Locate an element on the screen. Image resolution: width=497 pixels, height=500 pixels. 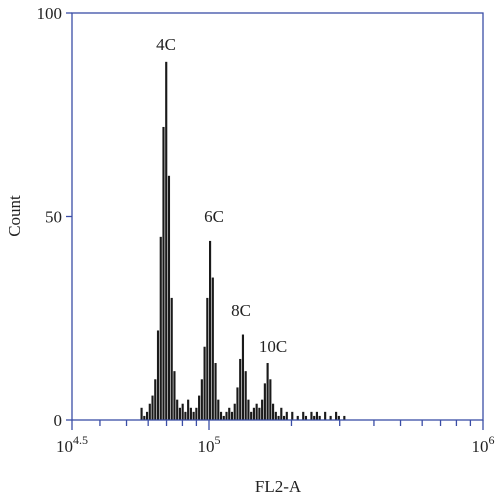
y-tick-label: 0 is located at coordinates (58, 420).